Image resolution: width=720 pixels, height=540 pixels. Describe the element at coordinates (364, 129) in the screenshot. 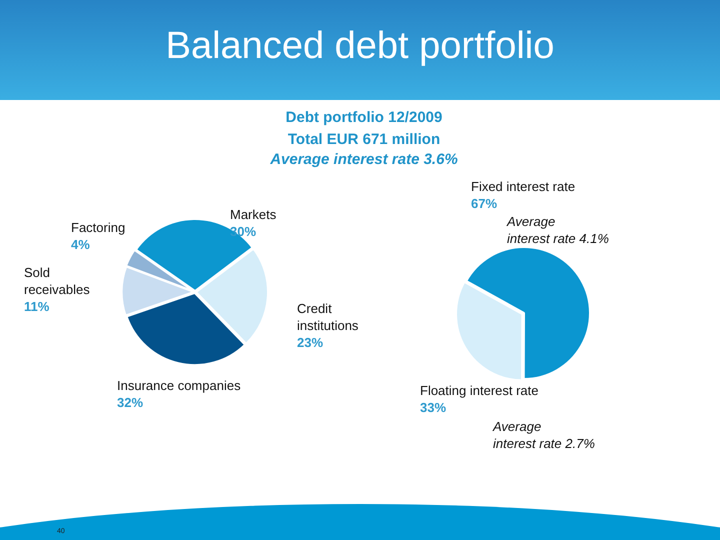

I see `chart-subtitle: Debt portfolio 12/2009 Total EUR 671 million` at that location.